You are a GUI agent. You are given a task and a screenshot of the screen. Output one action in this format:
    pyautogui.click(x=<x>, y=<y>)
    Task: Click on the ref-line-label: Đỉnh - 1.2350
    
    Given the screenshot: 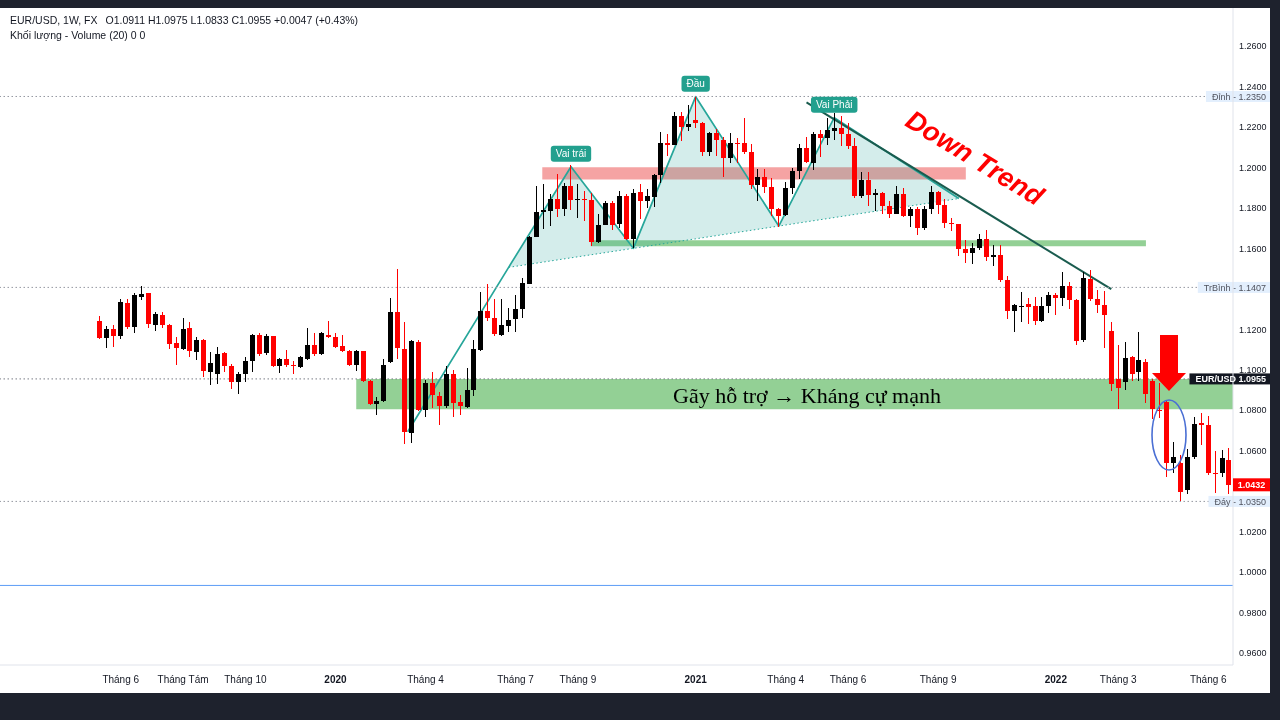 What is the action you would take?
    pyautogui.click(x=1238, y=96)
    